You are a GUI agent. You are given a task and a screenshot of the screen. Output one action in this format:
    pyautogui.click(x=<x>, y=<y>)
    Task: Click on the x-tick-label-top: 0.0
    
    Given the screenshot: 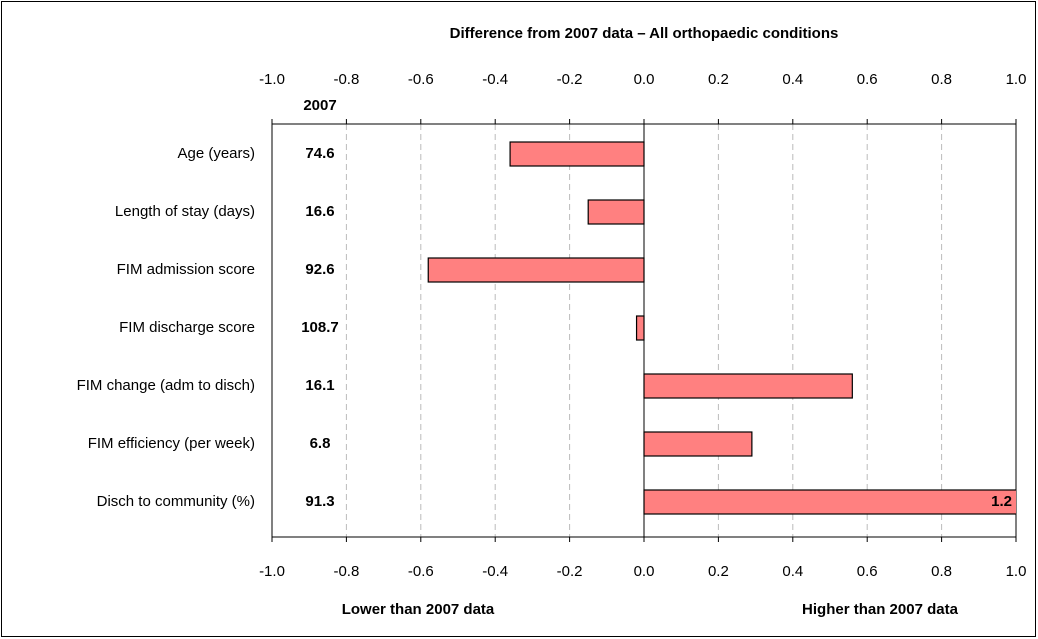 What is the action you would take?
    pyautogui.click(x=644, y=79)
    